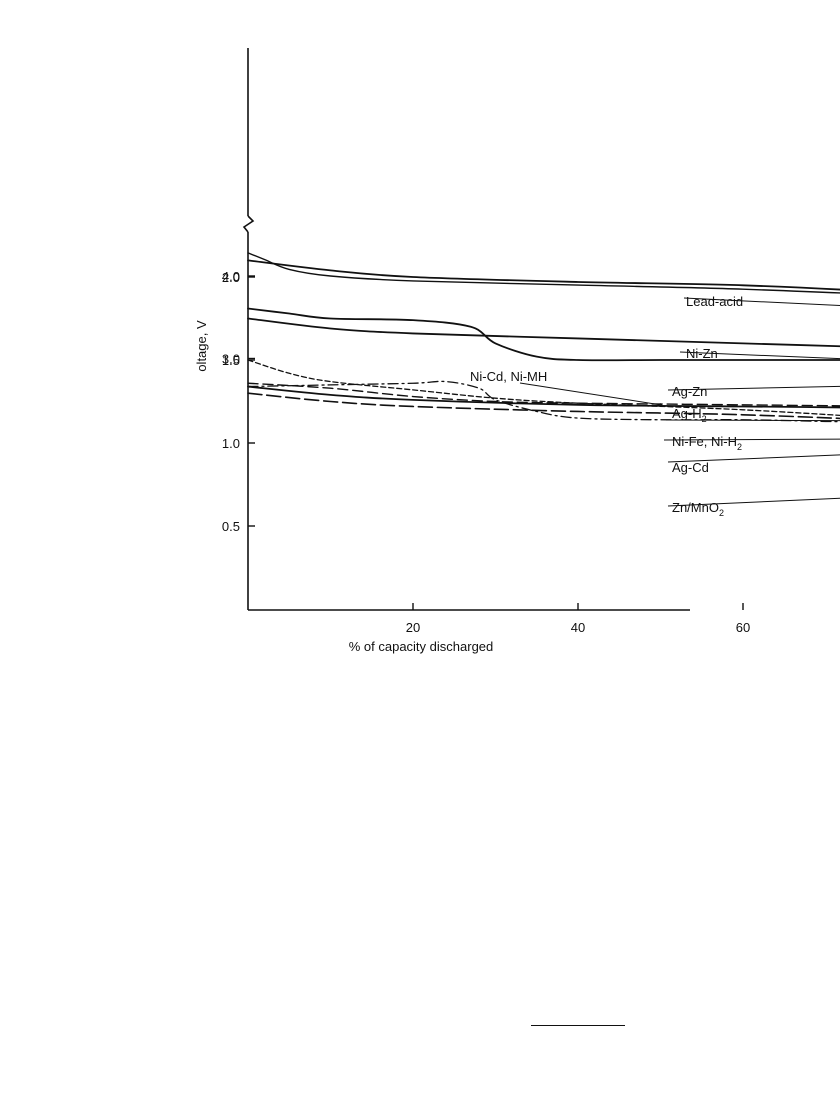  I want to click on label-lead-acid: Lead-acid, so click(714, 301).